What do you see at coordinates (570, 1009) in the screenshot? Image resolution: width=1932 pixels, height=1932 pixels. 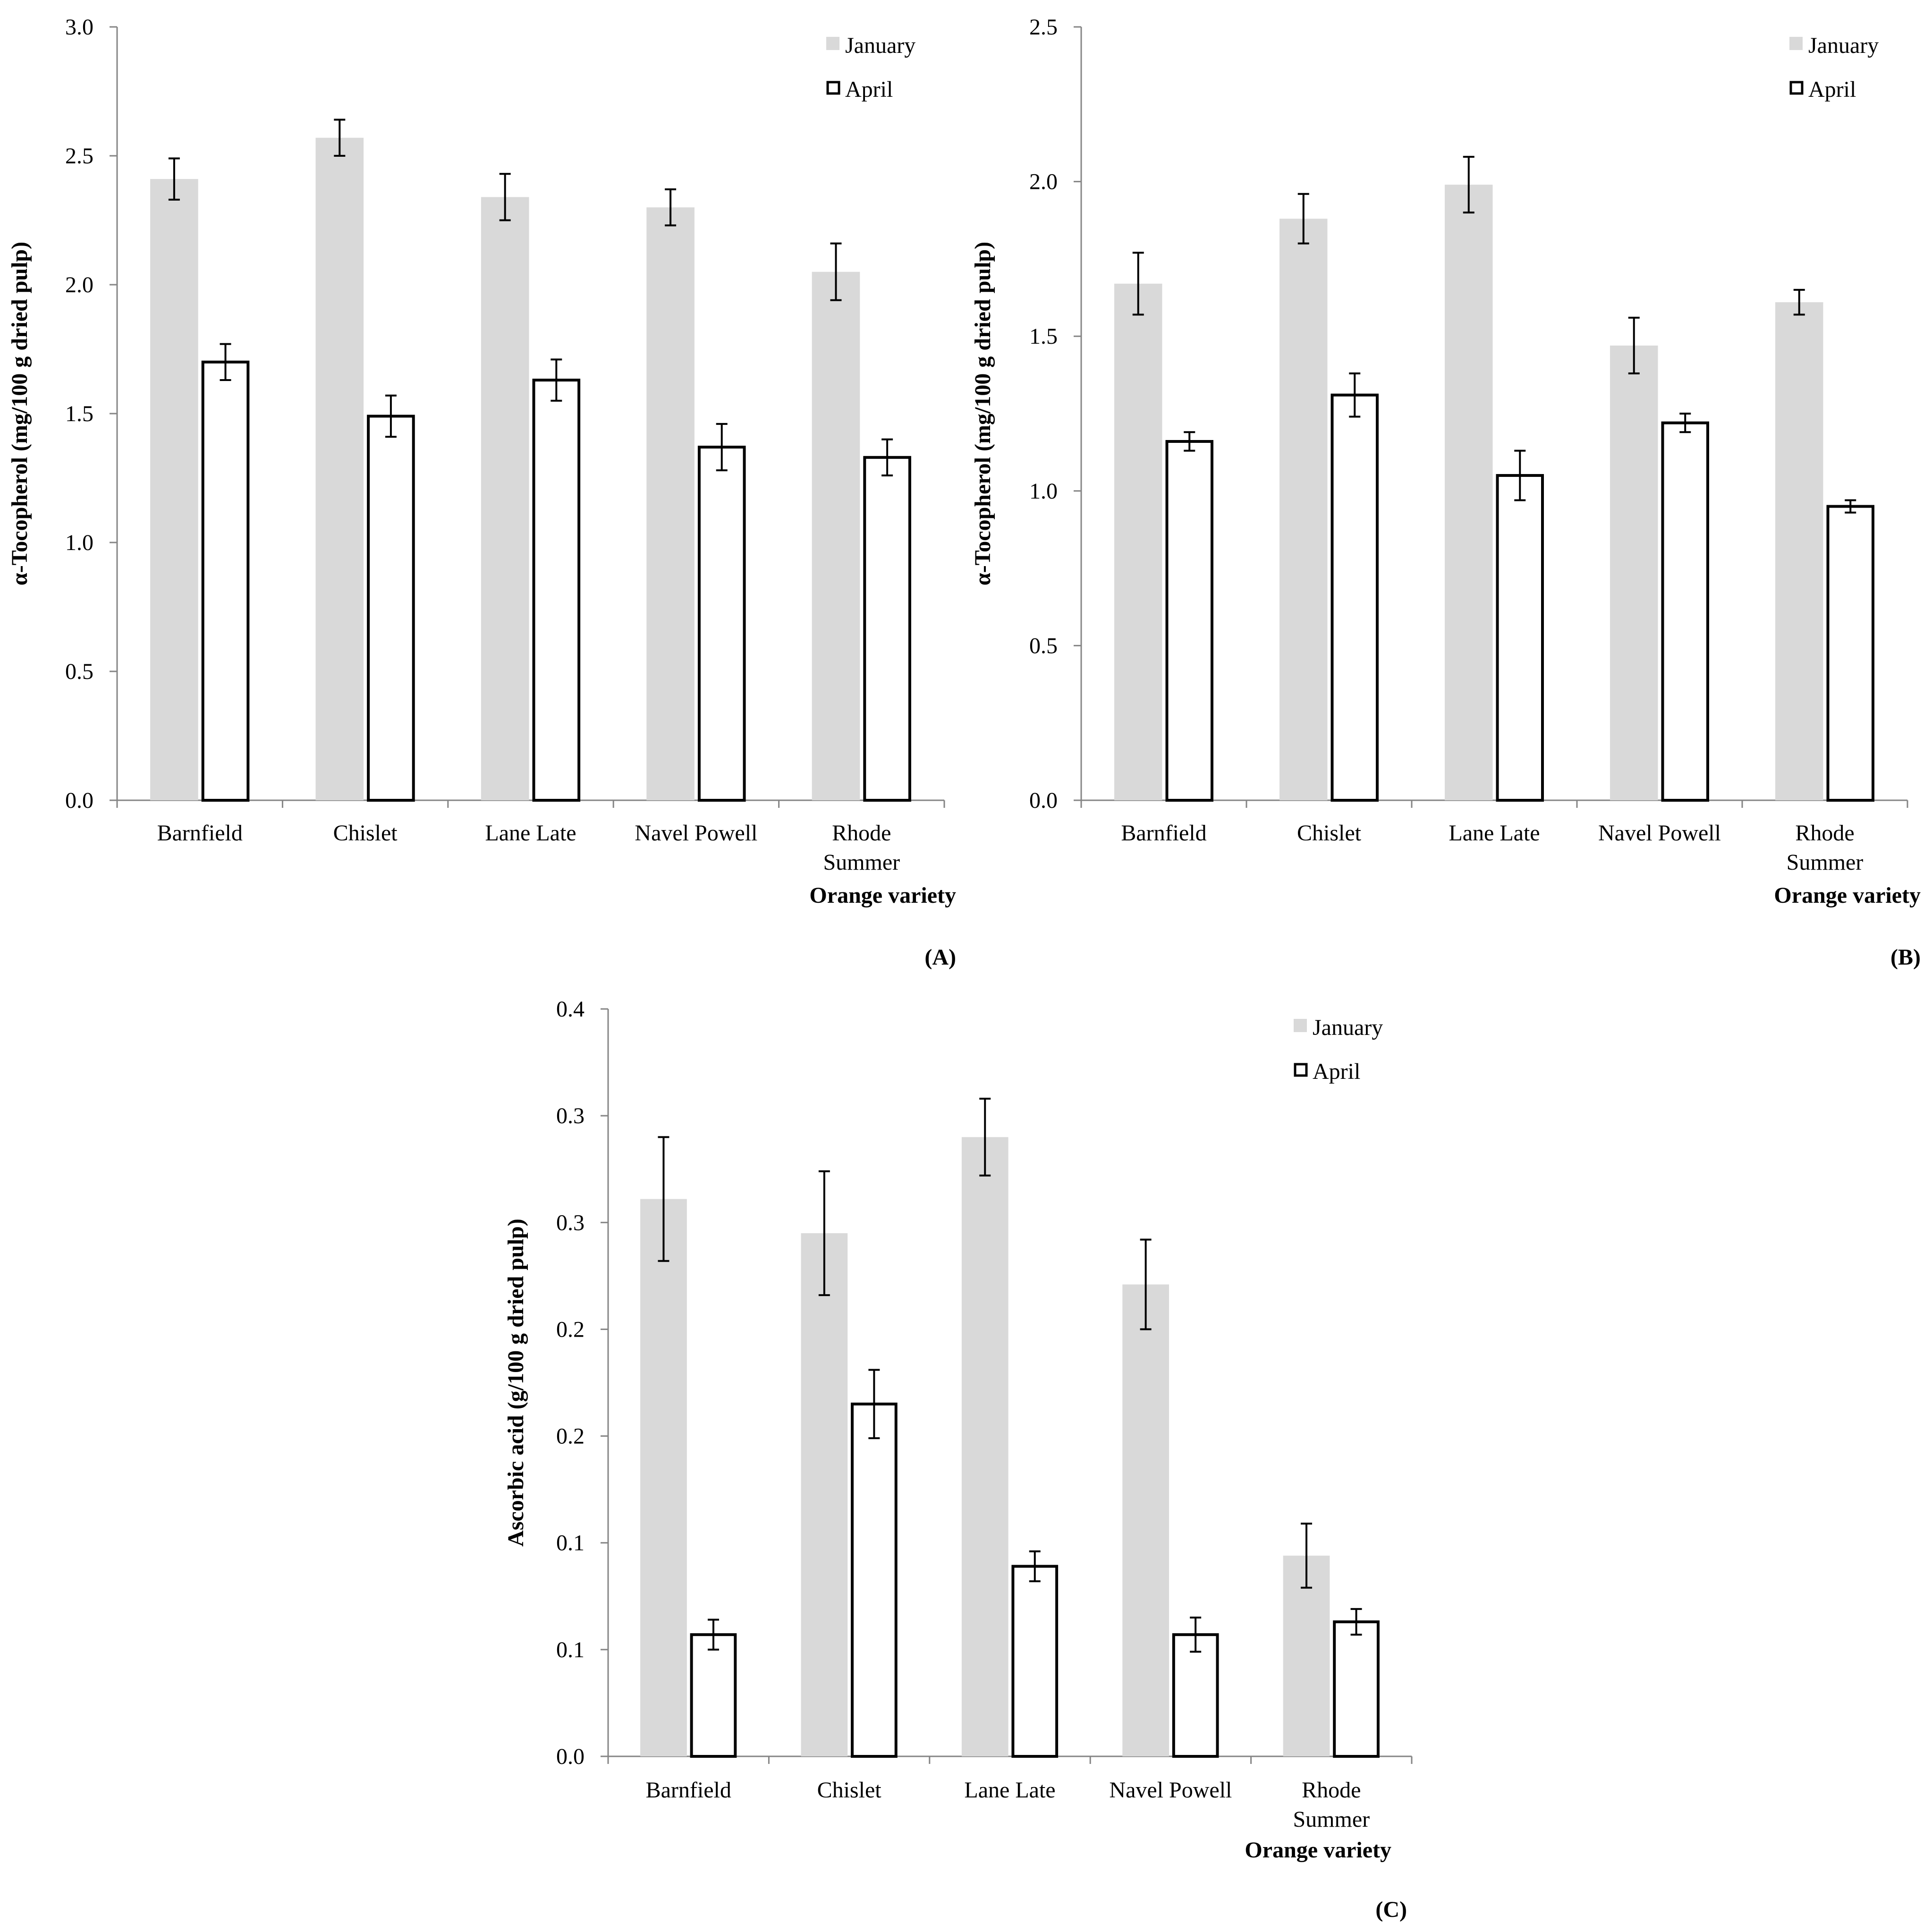 I see `y-tick-label: 0.4` at bounding box center [570, 1009].